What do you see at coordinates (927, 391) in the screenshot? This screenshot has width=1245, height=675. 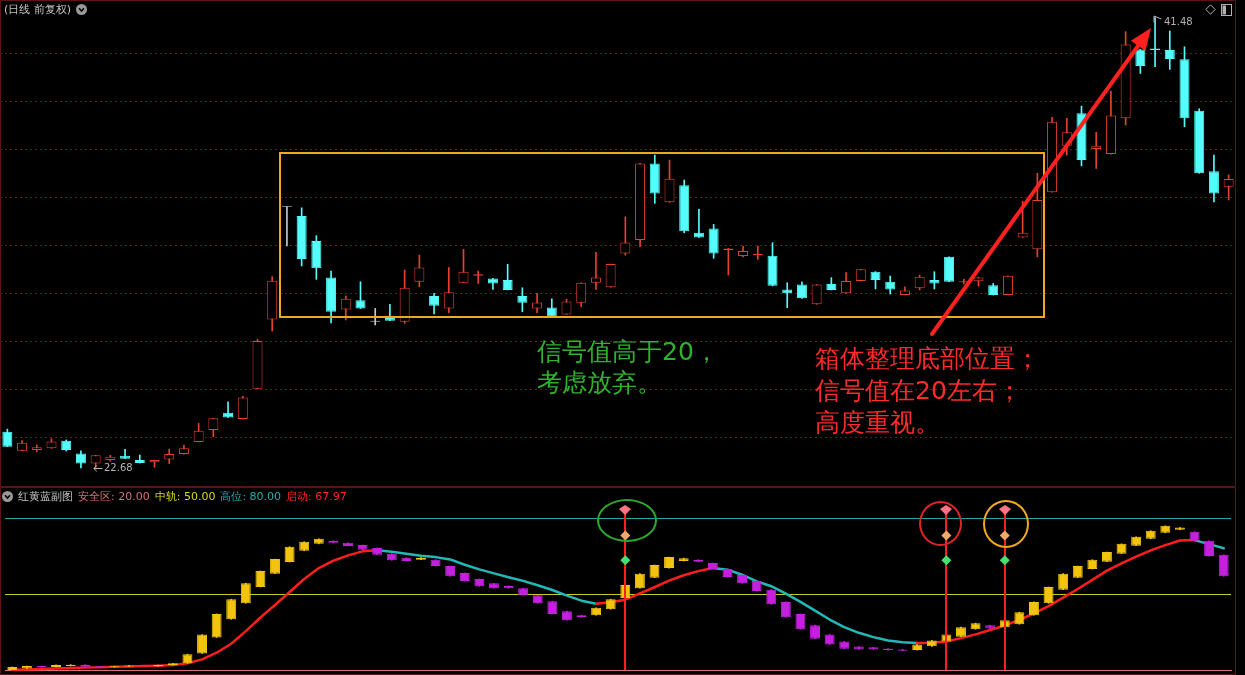 I see `annotation: 箱体整理底部位置；信号值在20左右；高度重视。` at bounding box center [927, 391].